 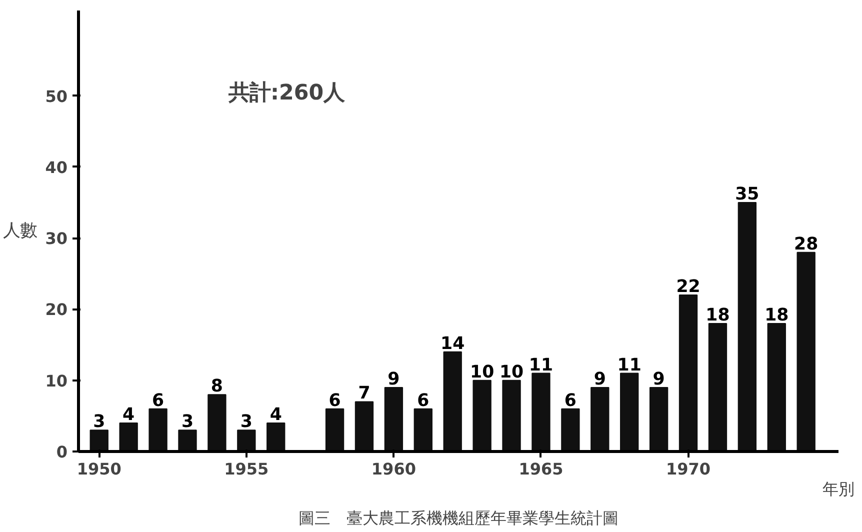 I want to click on y-axis-title: 人數, so click(x=20, y=231).